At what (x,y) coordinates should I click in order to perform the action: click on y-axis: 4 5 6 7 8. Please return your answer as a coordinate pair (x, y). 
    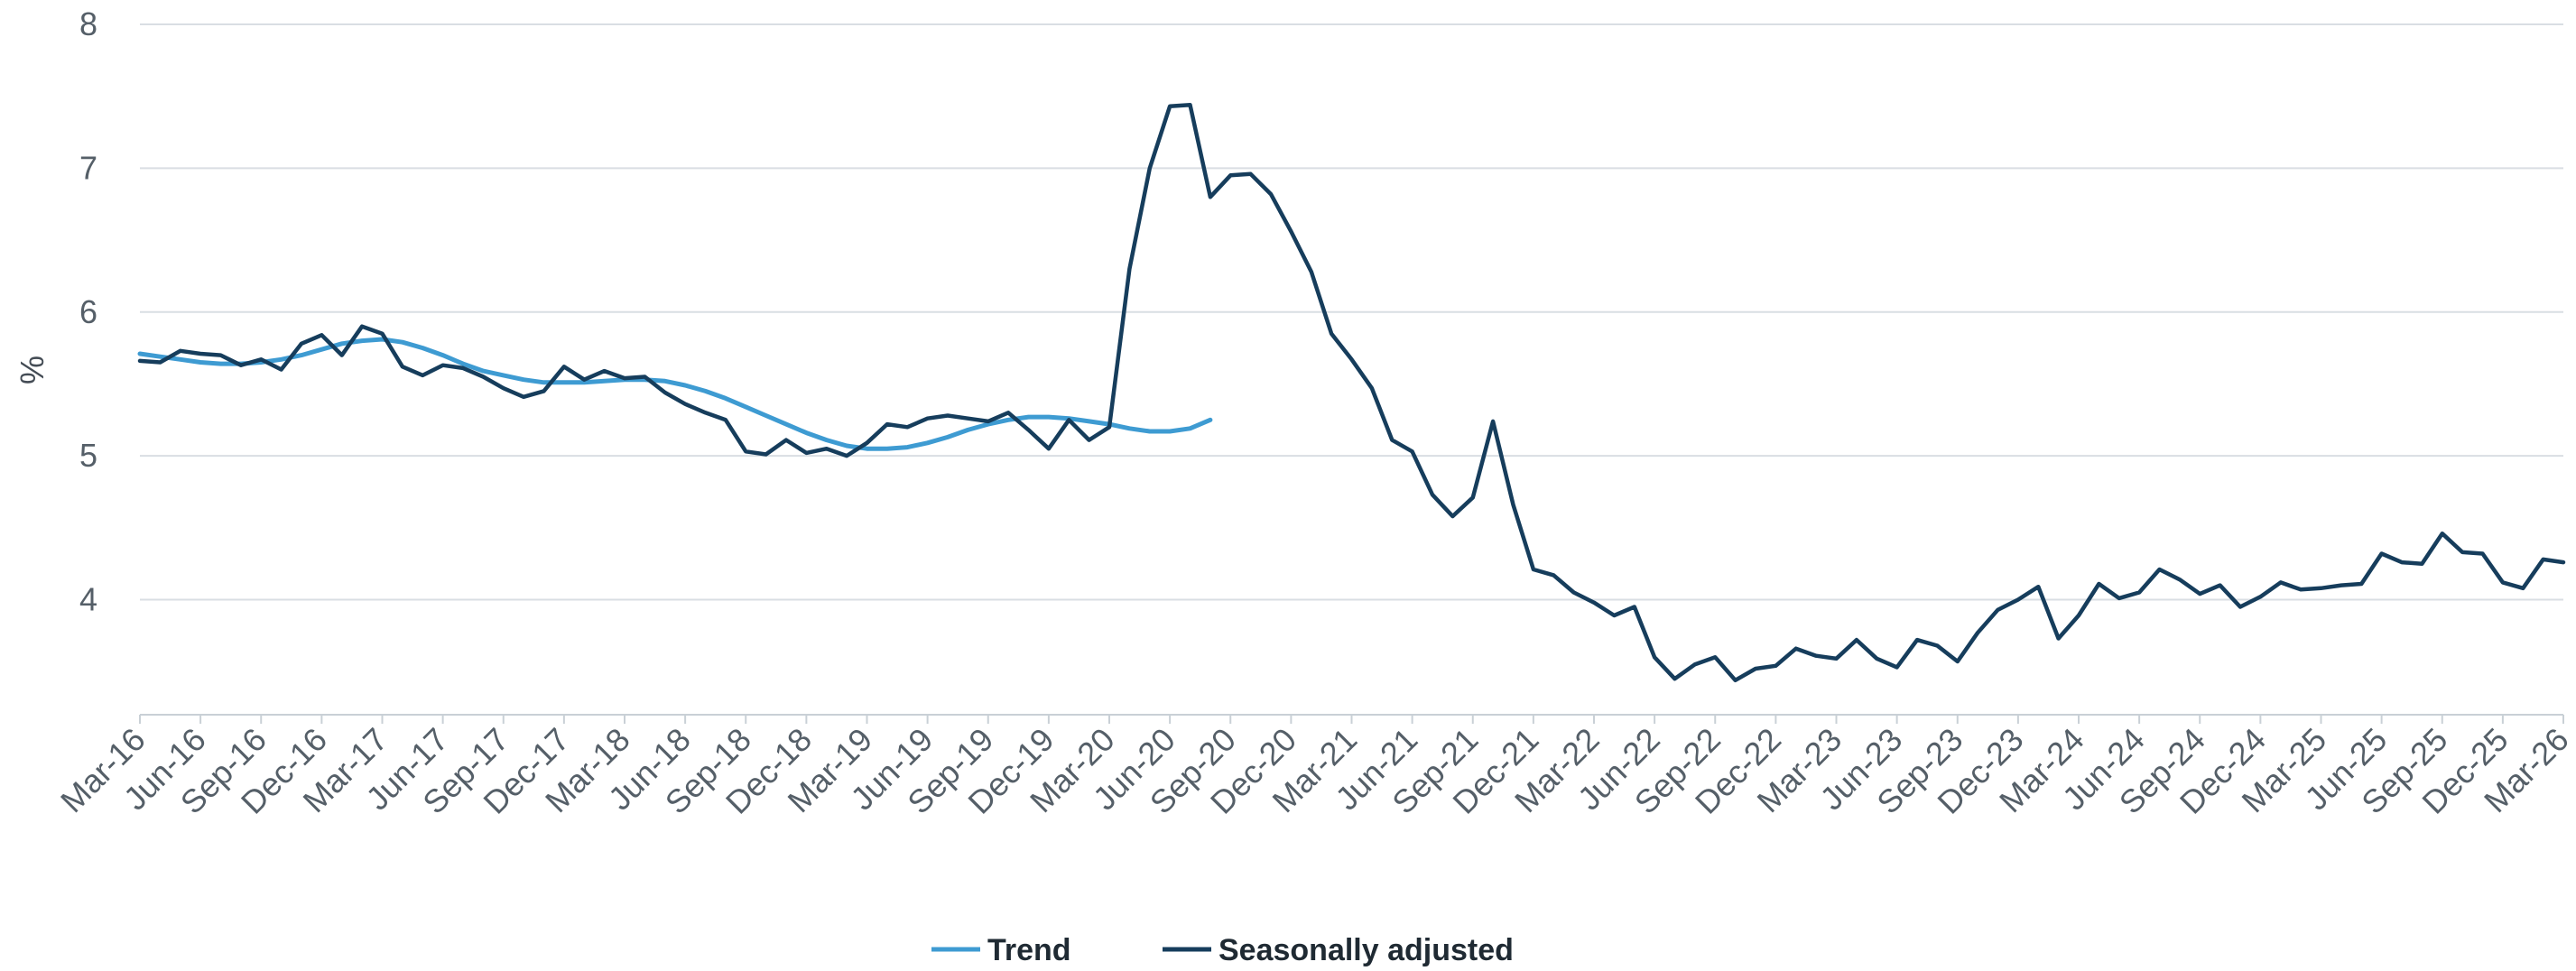
    Looking at the image, I should click on (88, 311).